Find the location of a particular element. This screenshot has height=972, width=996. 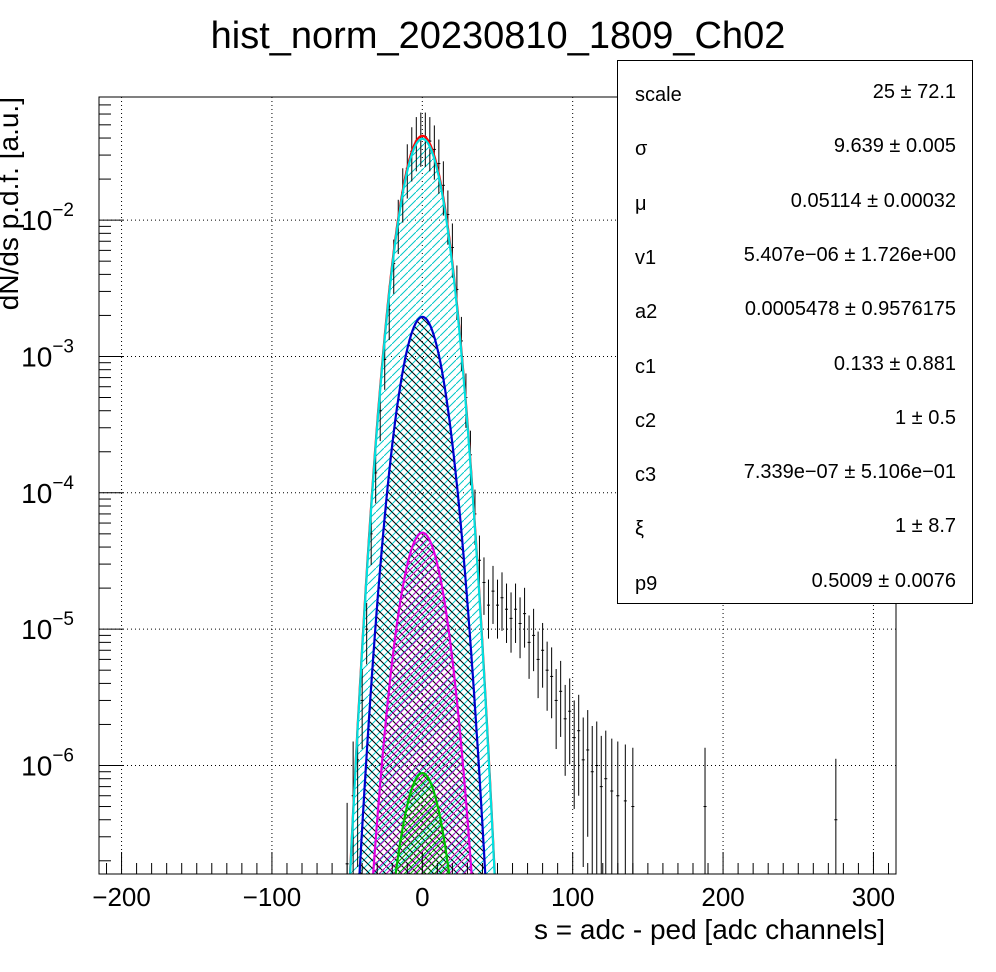

stats-param-value: 9.639 ± 0.005 is located at coordinates (894, 146).